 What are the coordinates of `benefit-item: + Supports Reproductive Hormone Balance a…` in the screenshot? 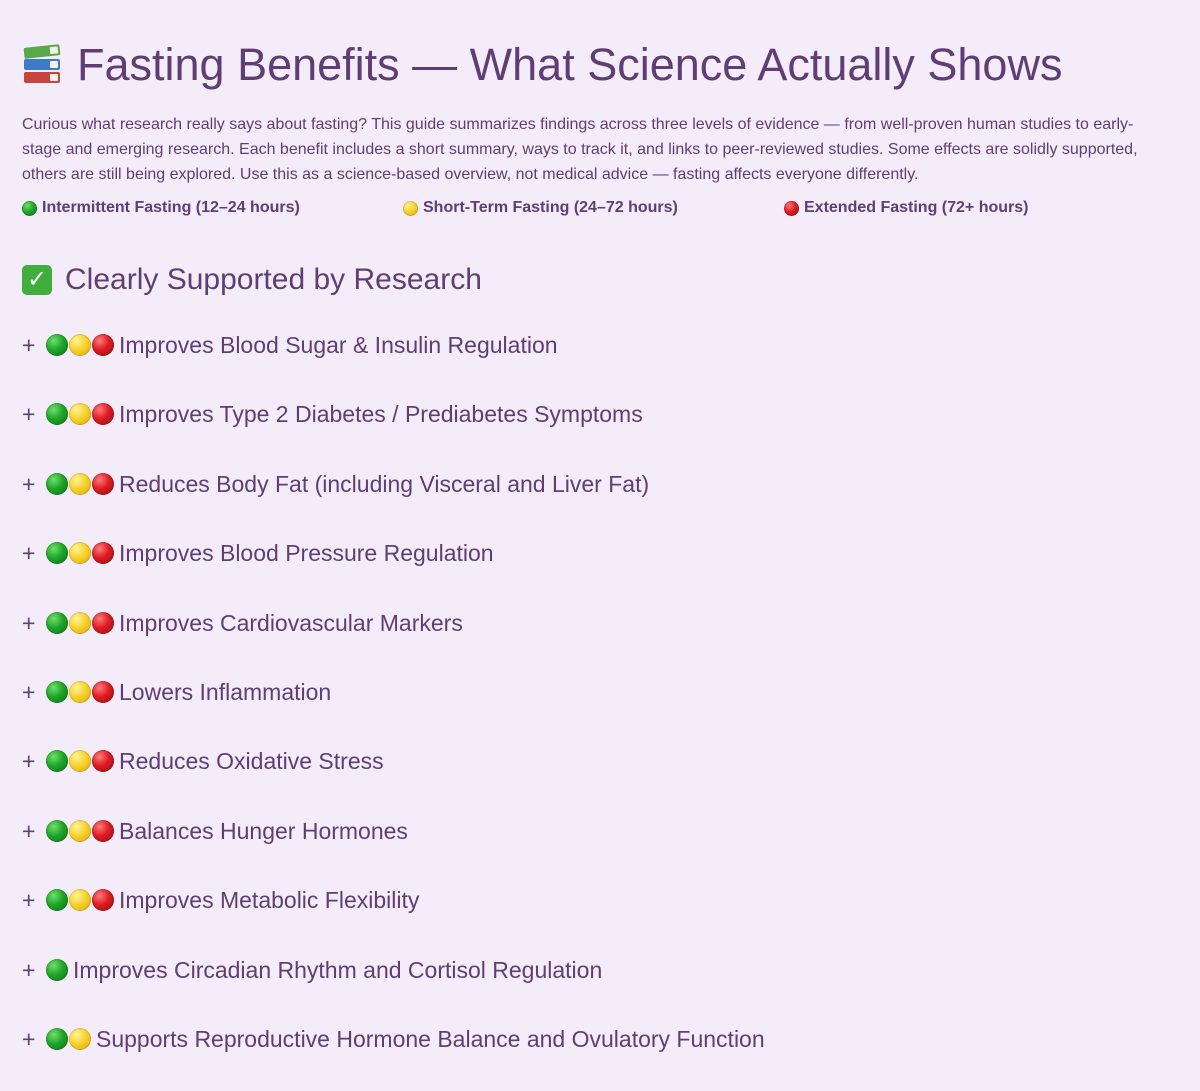 It's located at (597, 1056).